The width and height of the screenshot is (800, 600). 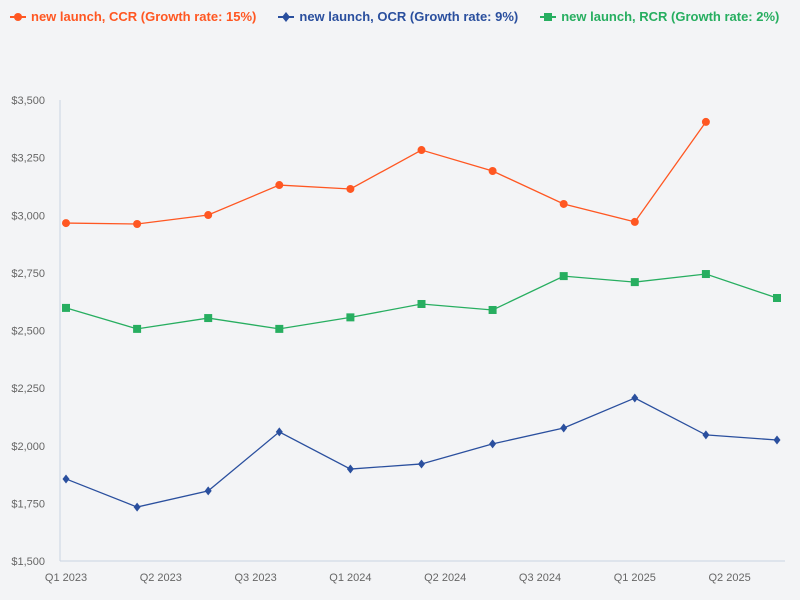 What do you see at coordinates (540, 578) in the screenshot?
I see `x-tick-label: Q3 2024` at bounding box center [540, 578].